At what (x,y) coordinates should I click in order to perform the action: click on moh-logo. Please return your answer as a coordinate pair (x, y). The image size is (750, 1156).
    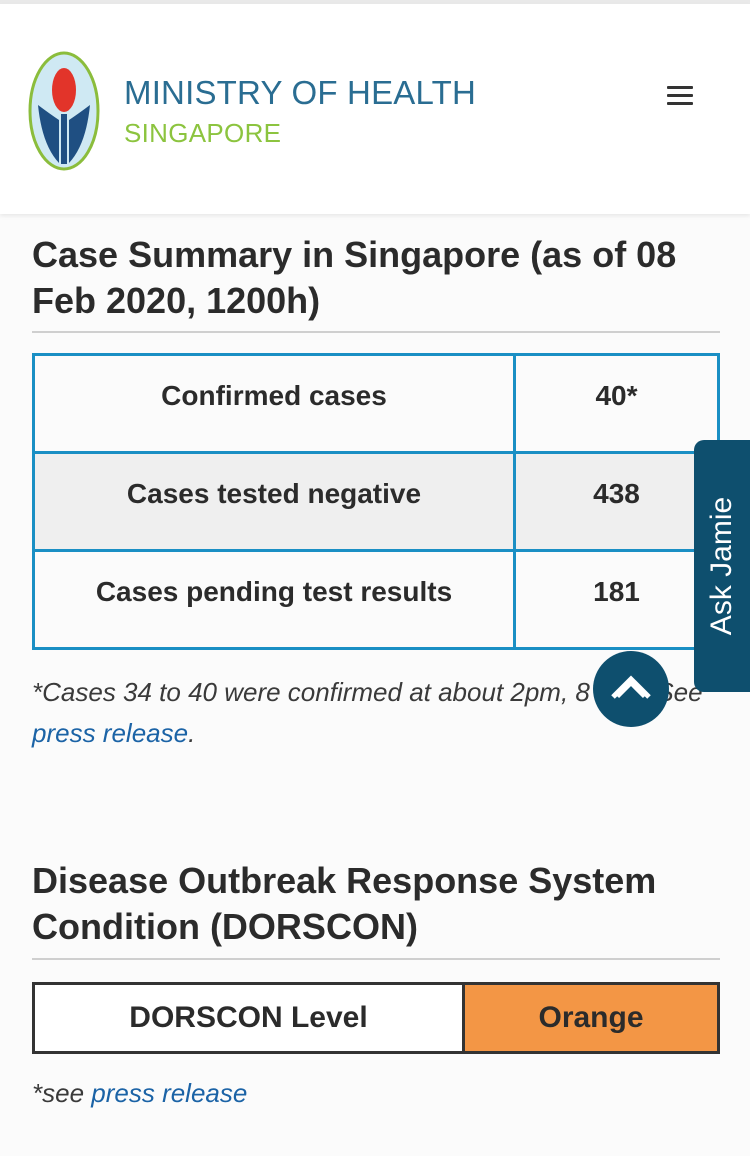
    Looking at the image, I should click on (64, 111).